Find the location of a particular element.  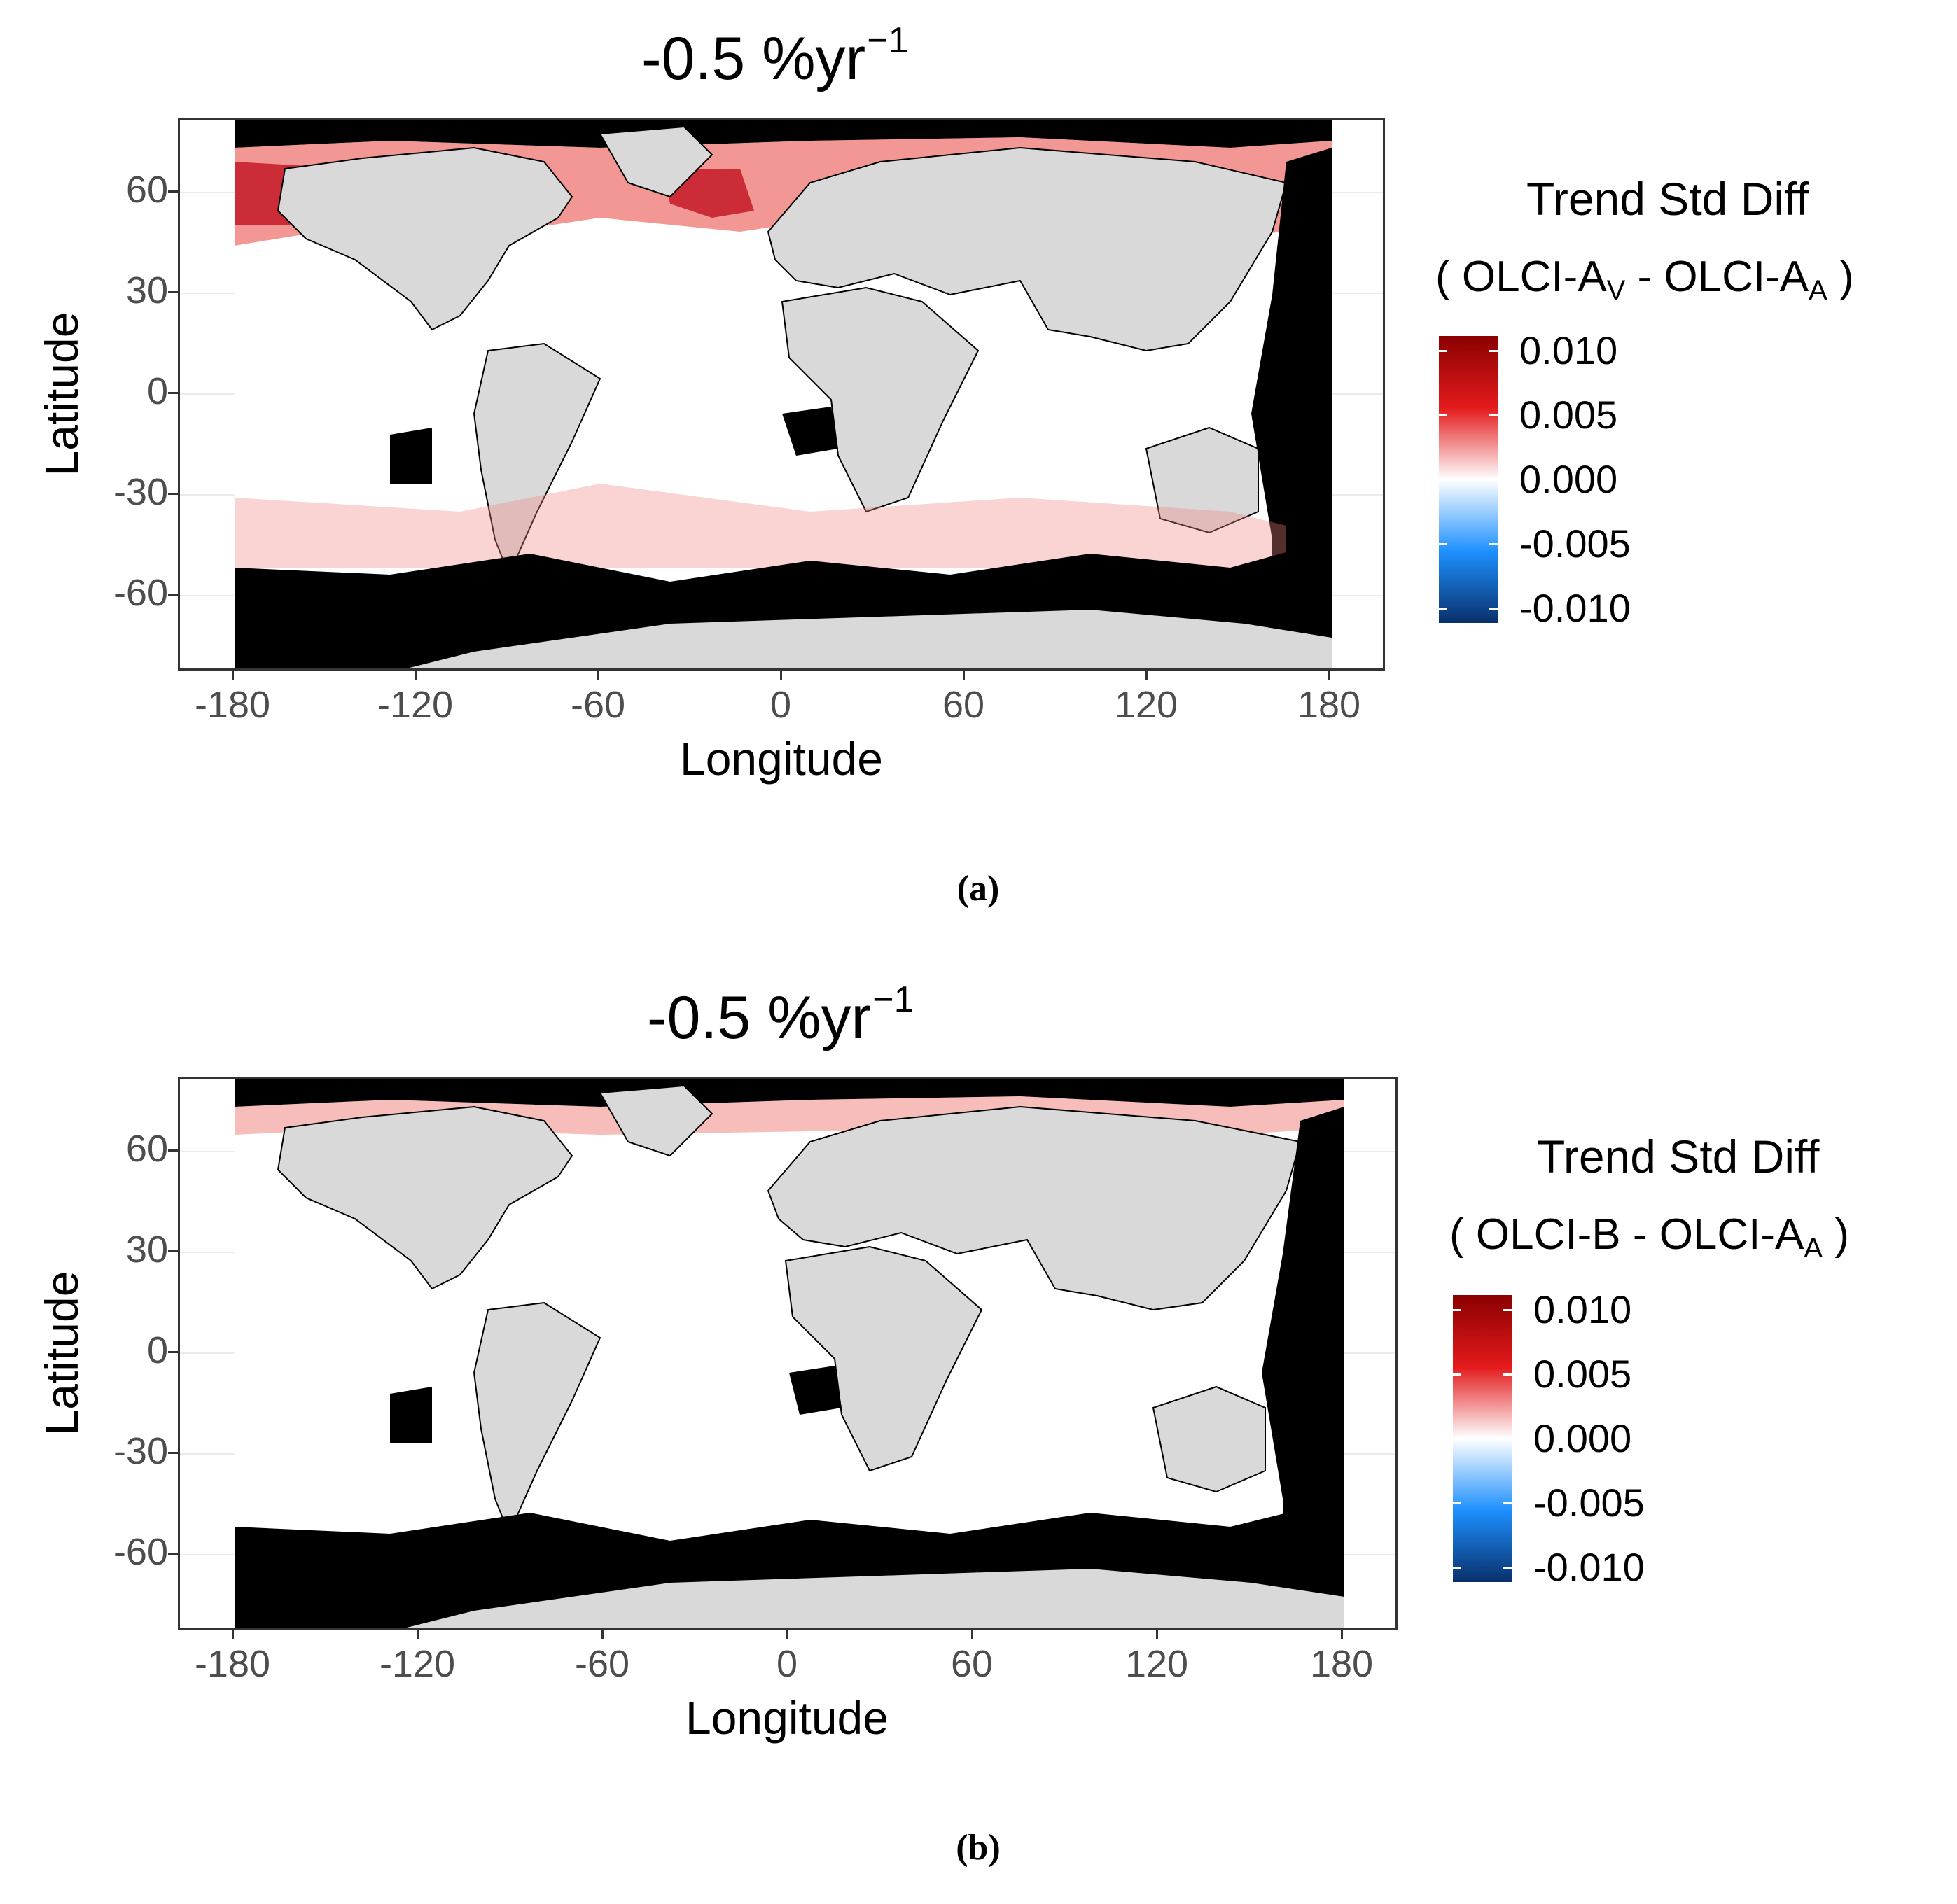

legend-subtitle: ( OLCI-AV - OLCI-AA ) is located at coordinates (1644, 279).